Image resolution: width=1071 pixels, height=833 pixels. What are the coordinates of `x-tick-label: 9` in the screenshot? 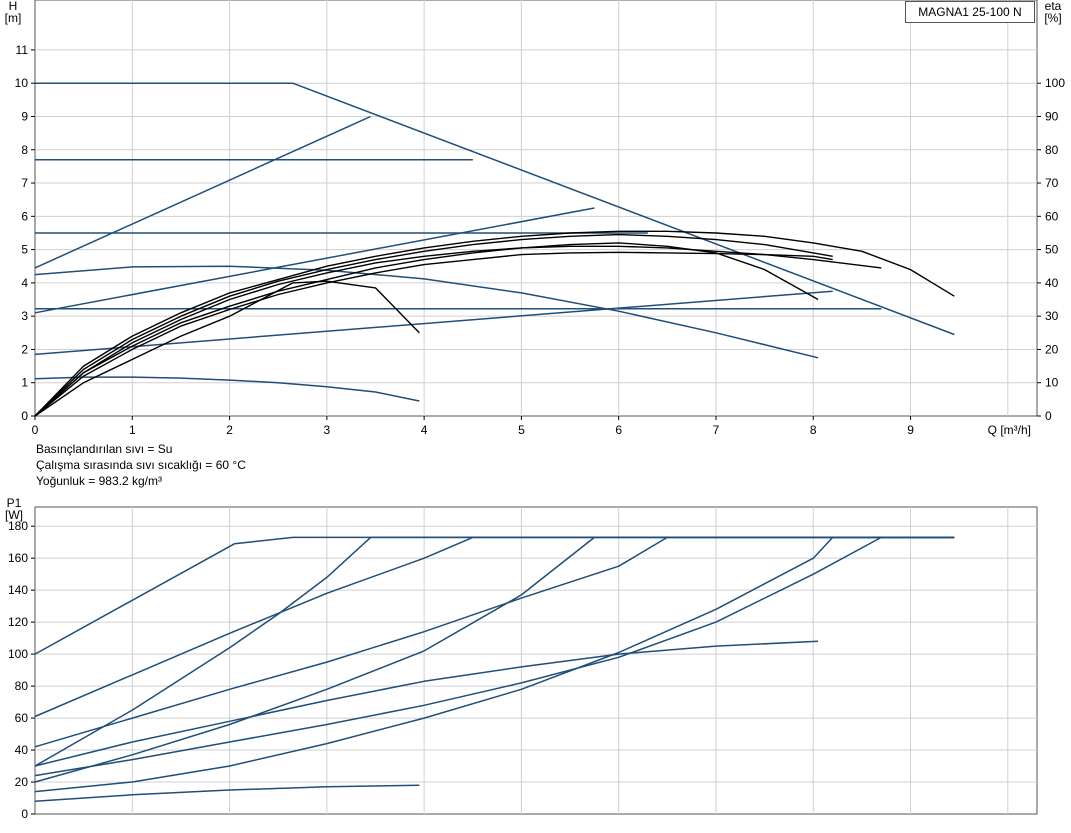 It's located at (910, 430).